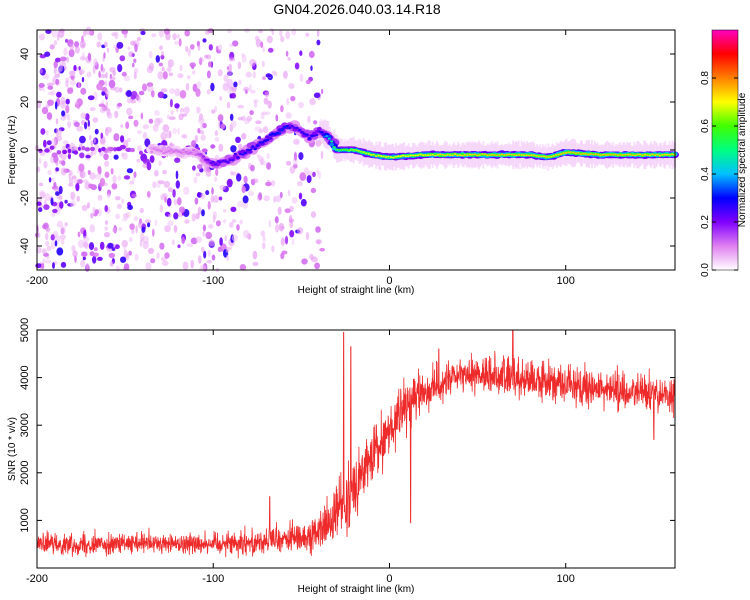 The width and height of the screenshot is (750, 600). Describe the element at coordinates (25, 520) in the screenshot. I see `y-tick-label: 1000` at that location.